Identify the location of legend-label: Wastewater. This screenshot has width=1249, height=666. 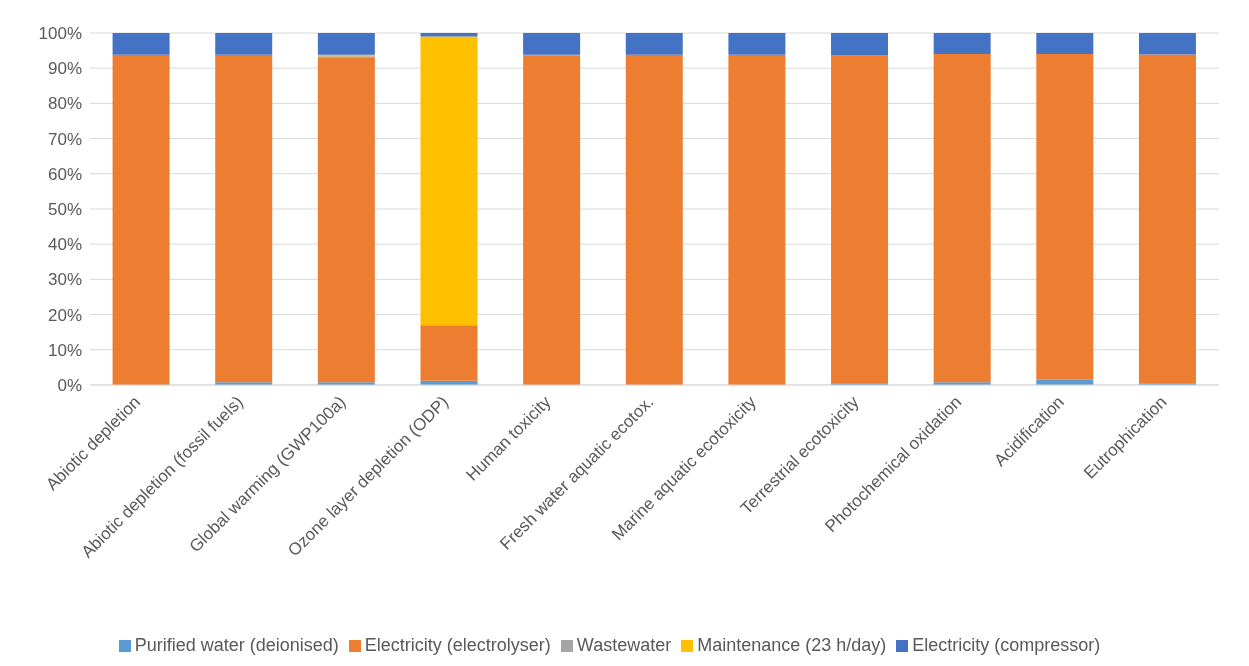
(624, 645).